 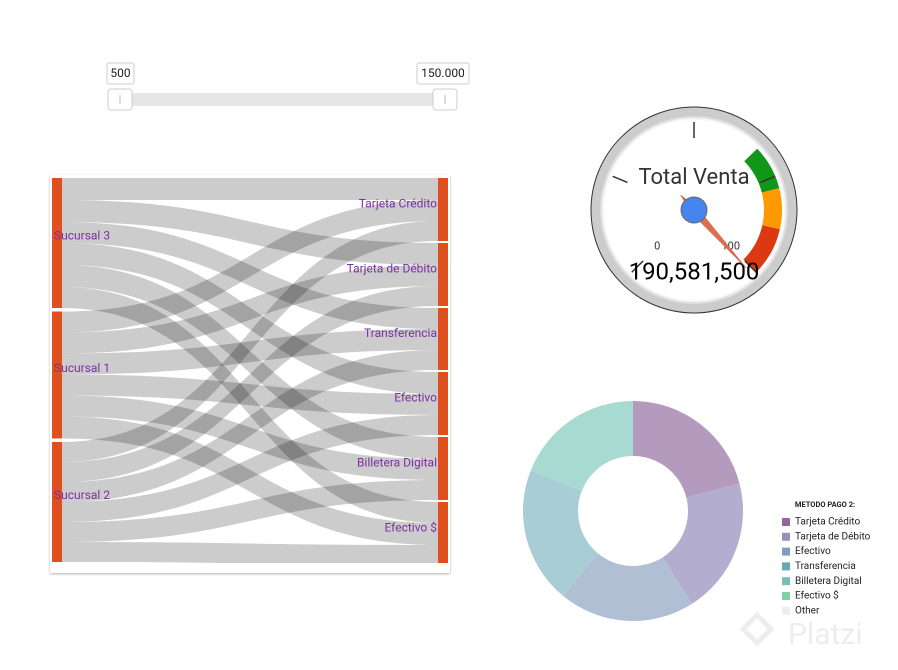 What do you see at coordinates (397, 463) in the screenshot?
I see `target-label: Billetera Digital` at bounding box center [397, 463].